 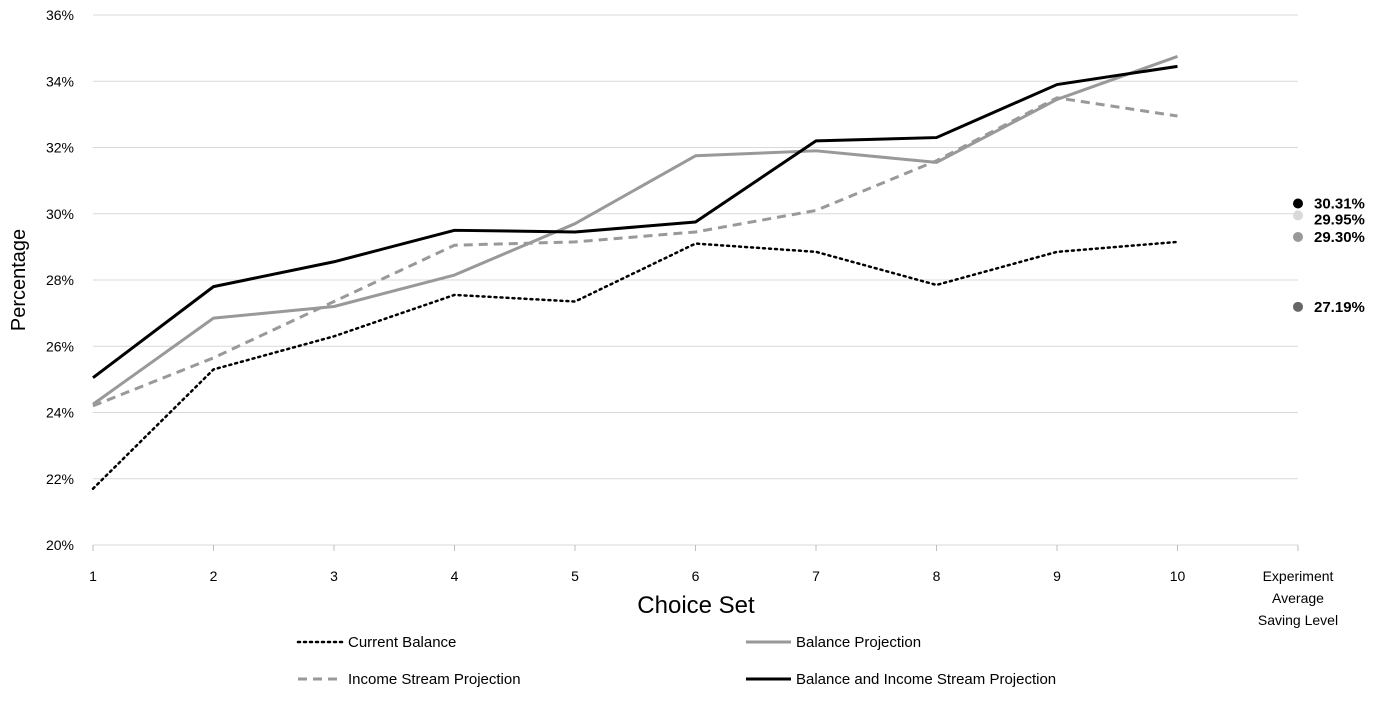 I want to click on x-tick-label: 8, so click(x=937, y=576).